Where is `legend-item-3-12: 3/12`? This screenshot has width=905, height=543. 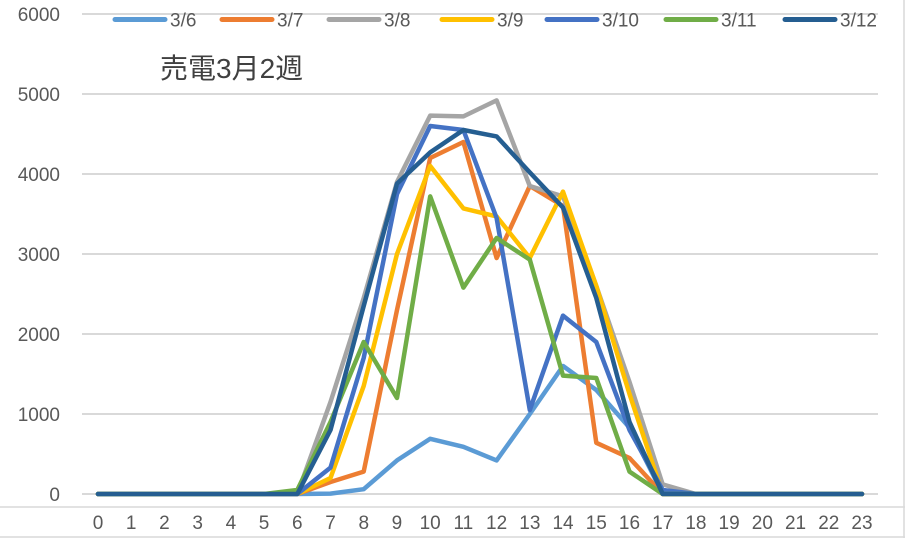 legend-item-3-12: 3/12 is located at coordinates (829, 21).